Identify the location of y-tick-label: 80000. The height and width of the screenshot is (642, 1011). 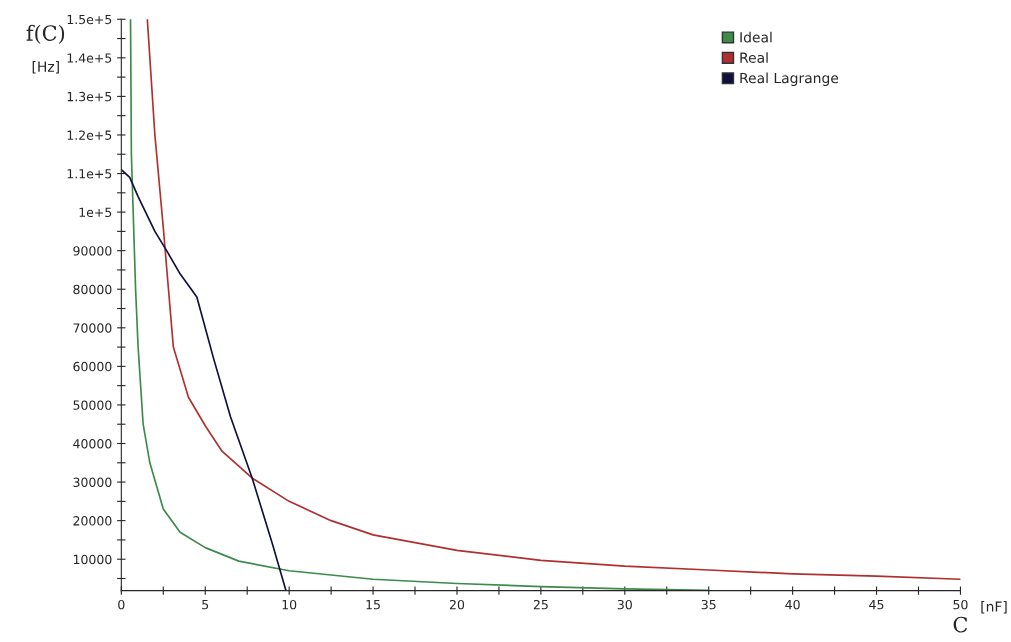
(92, 289).